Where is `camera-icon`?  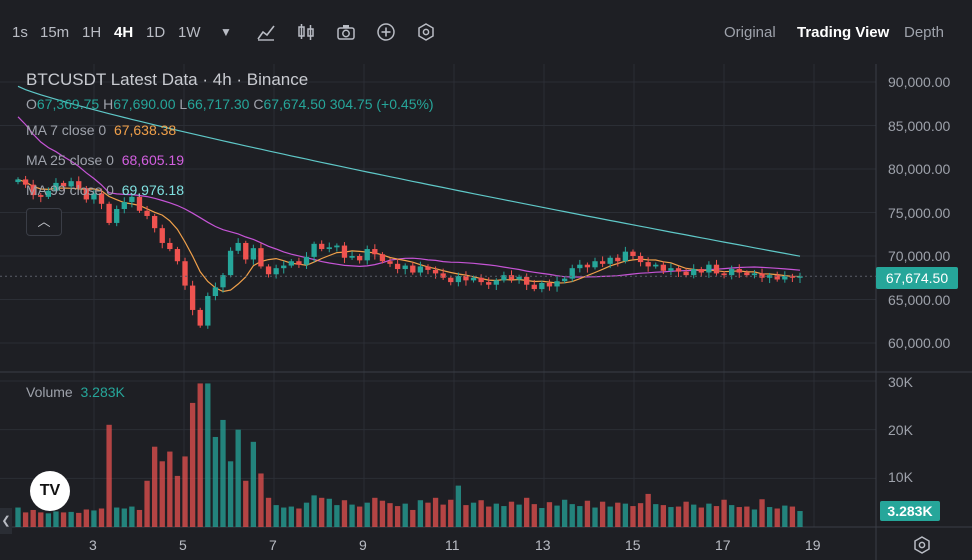 camera-icon is located at coordinates (346, 32).